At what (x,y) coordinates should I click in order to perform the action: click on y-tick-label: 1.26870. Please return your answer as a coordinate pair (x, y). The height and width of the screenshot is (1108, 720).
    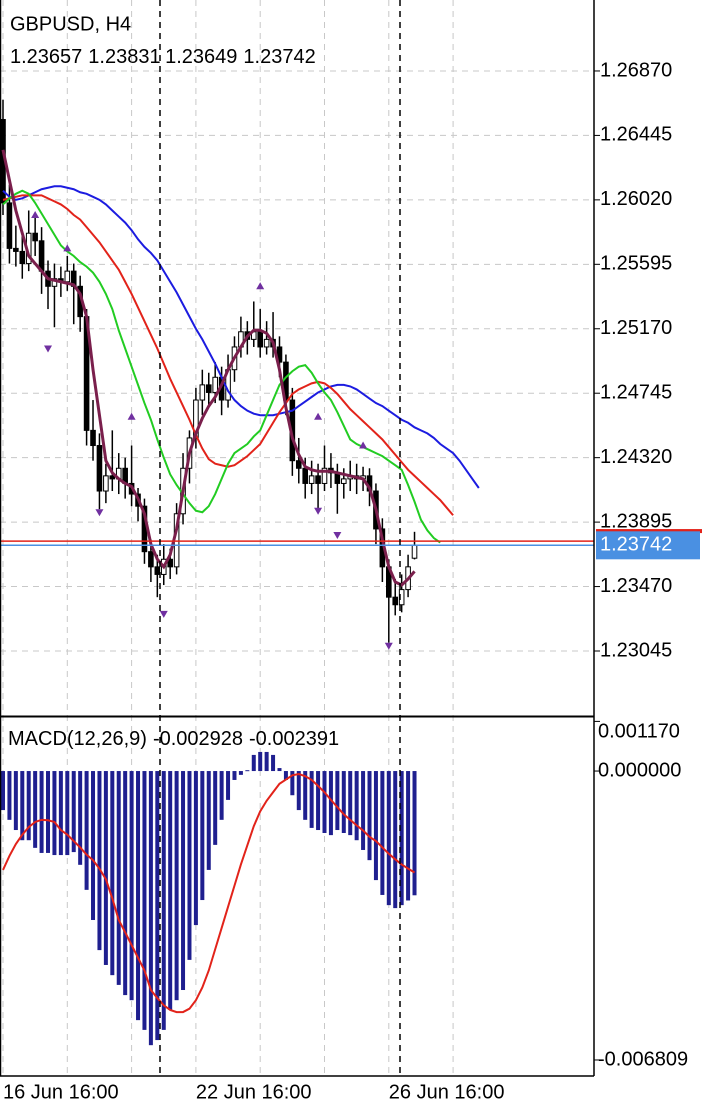
    Looking at the image, I should click on (636, 70).